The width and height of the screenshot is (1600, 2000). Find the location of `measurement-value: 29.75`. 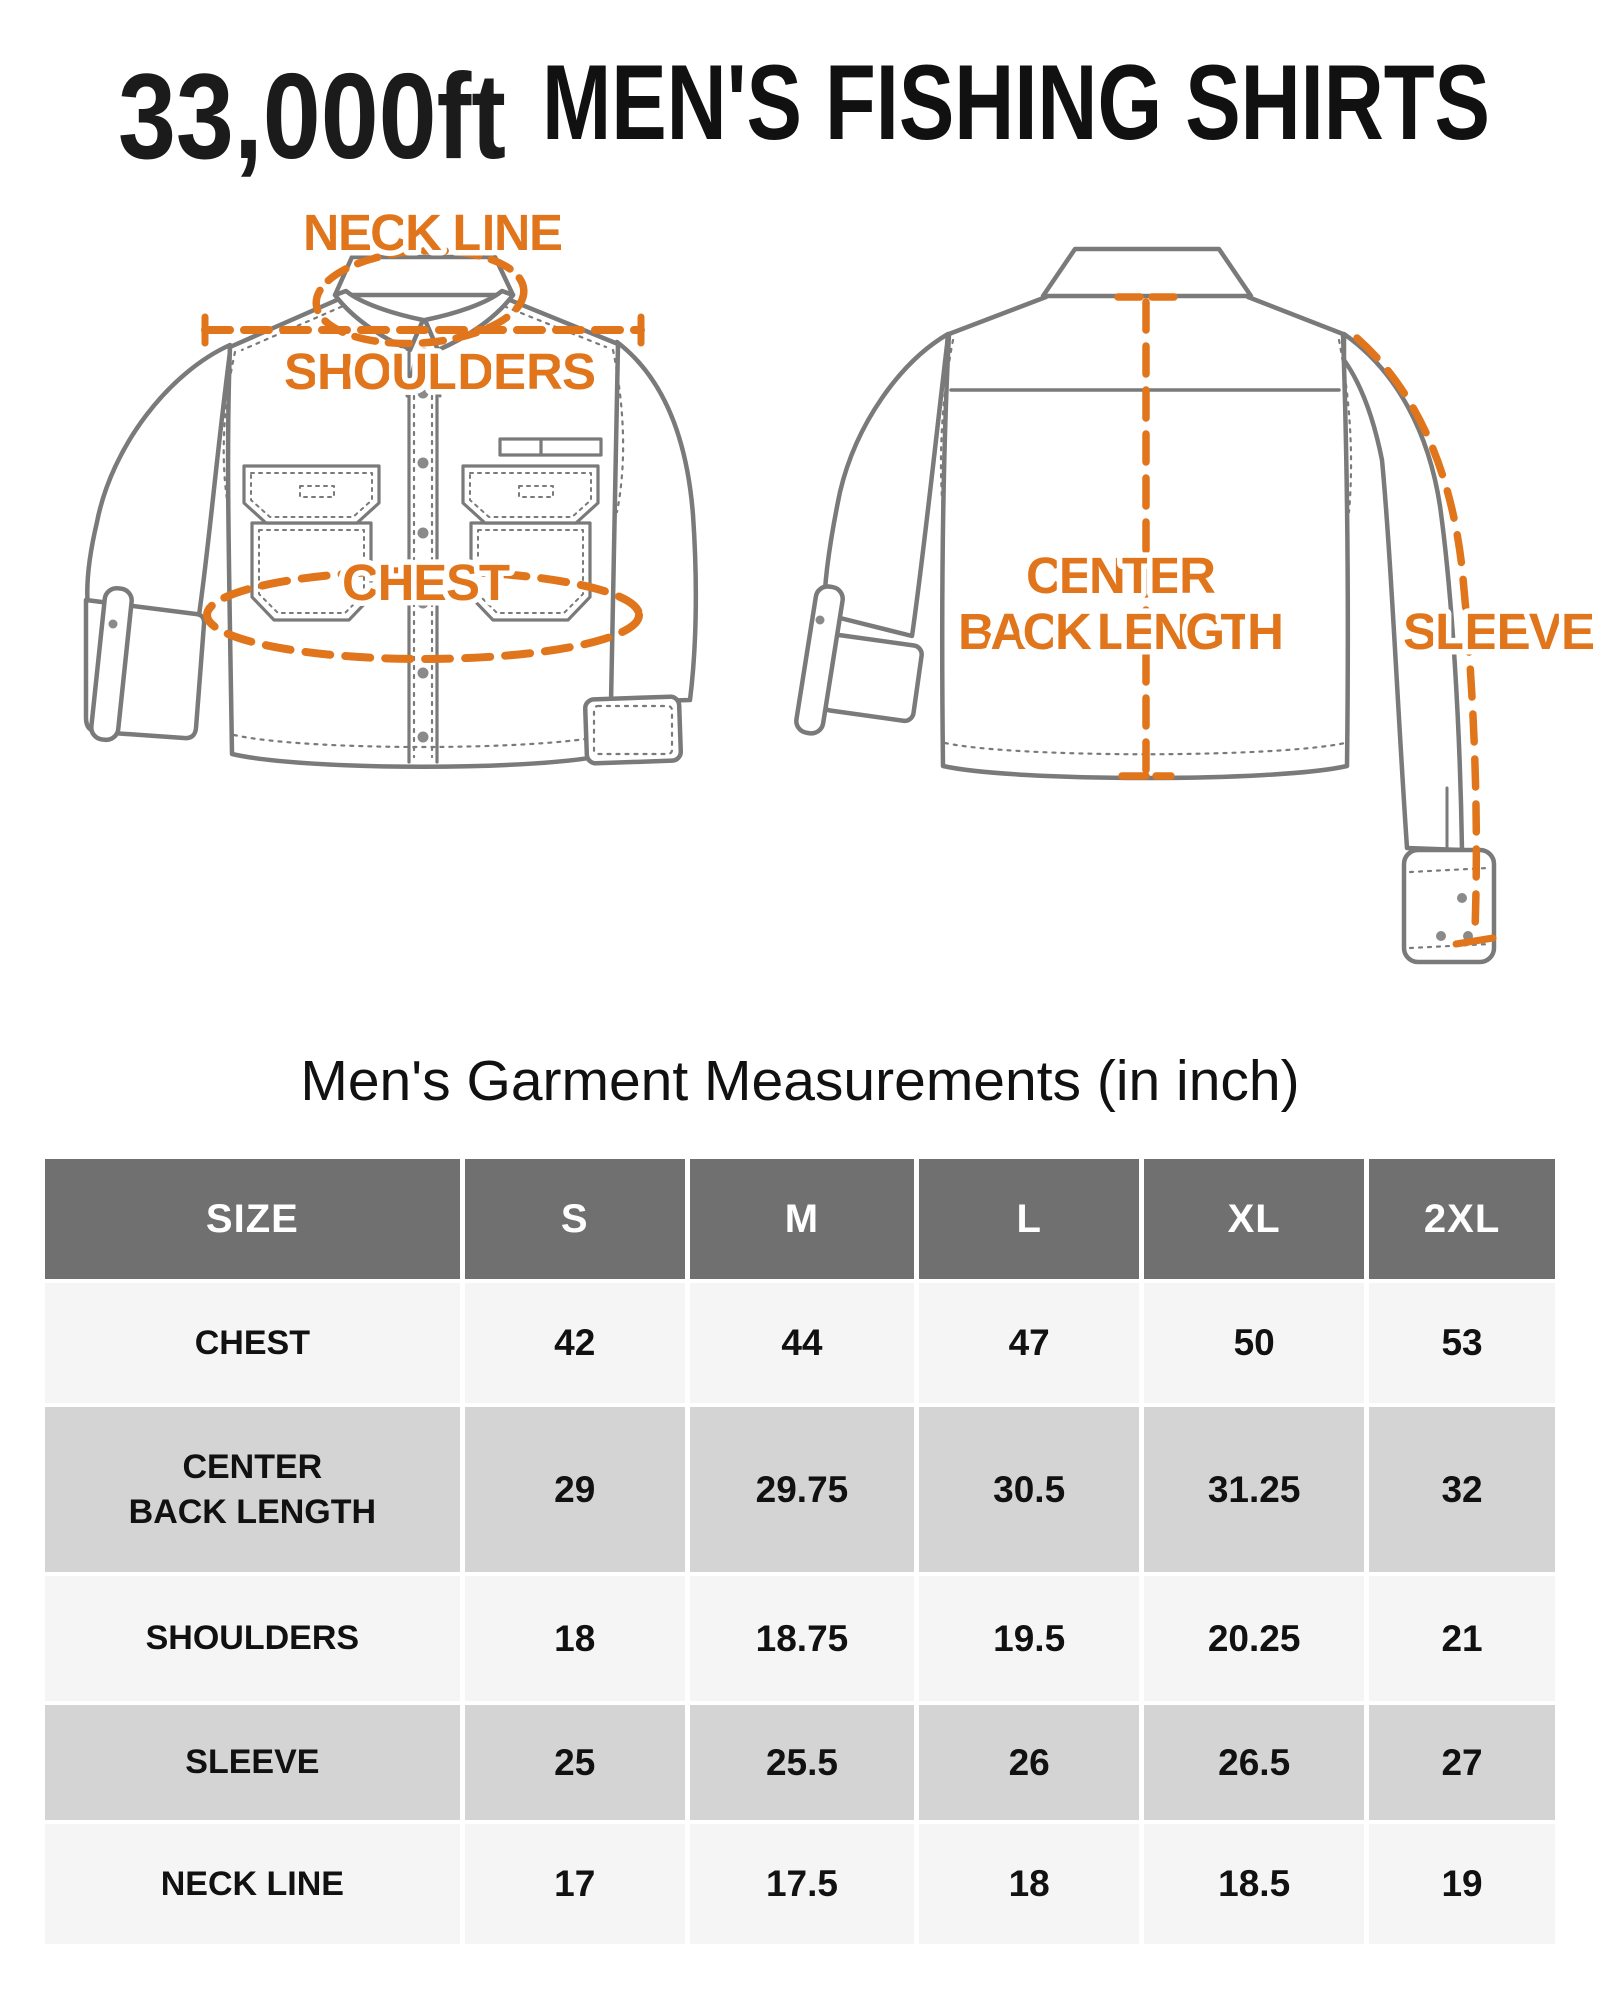

measurement-value: 29.75 is located at coordinates (802, 1489).